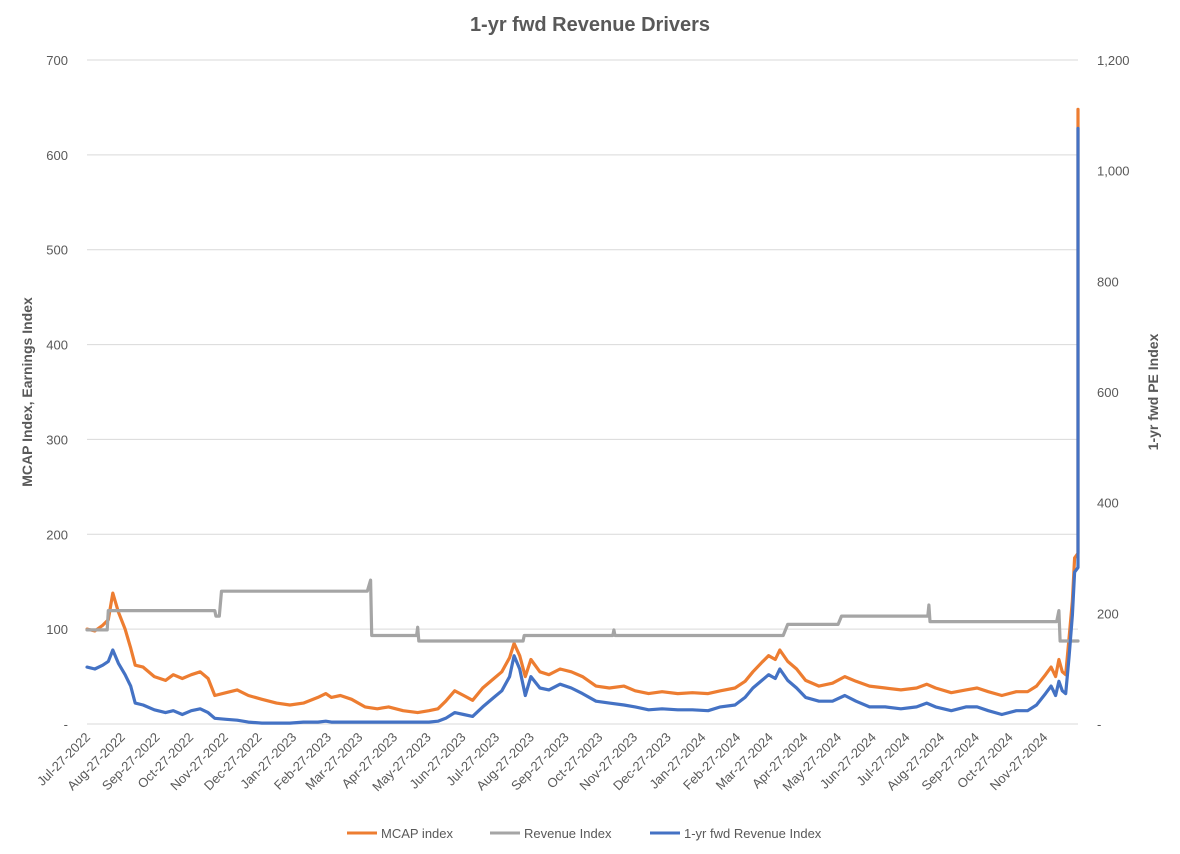 The image size is (1180, 854). I want to click on right-tick-label: 1,000, so click(1113, 171).